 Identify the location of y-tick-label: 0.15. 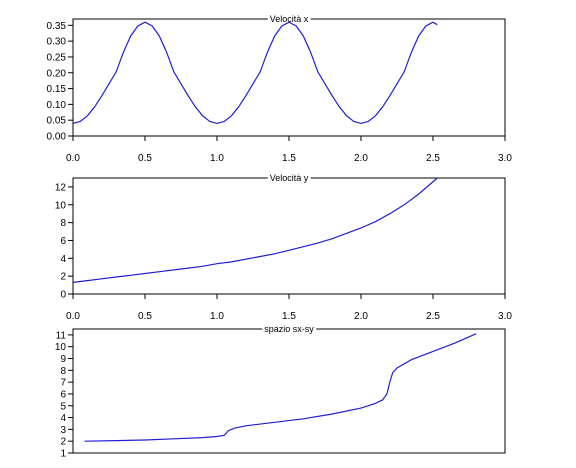
(57, 89).